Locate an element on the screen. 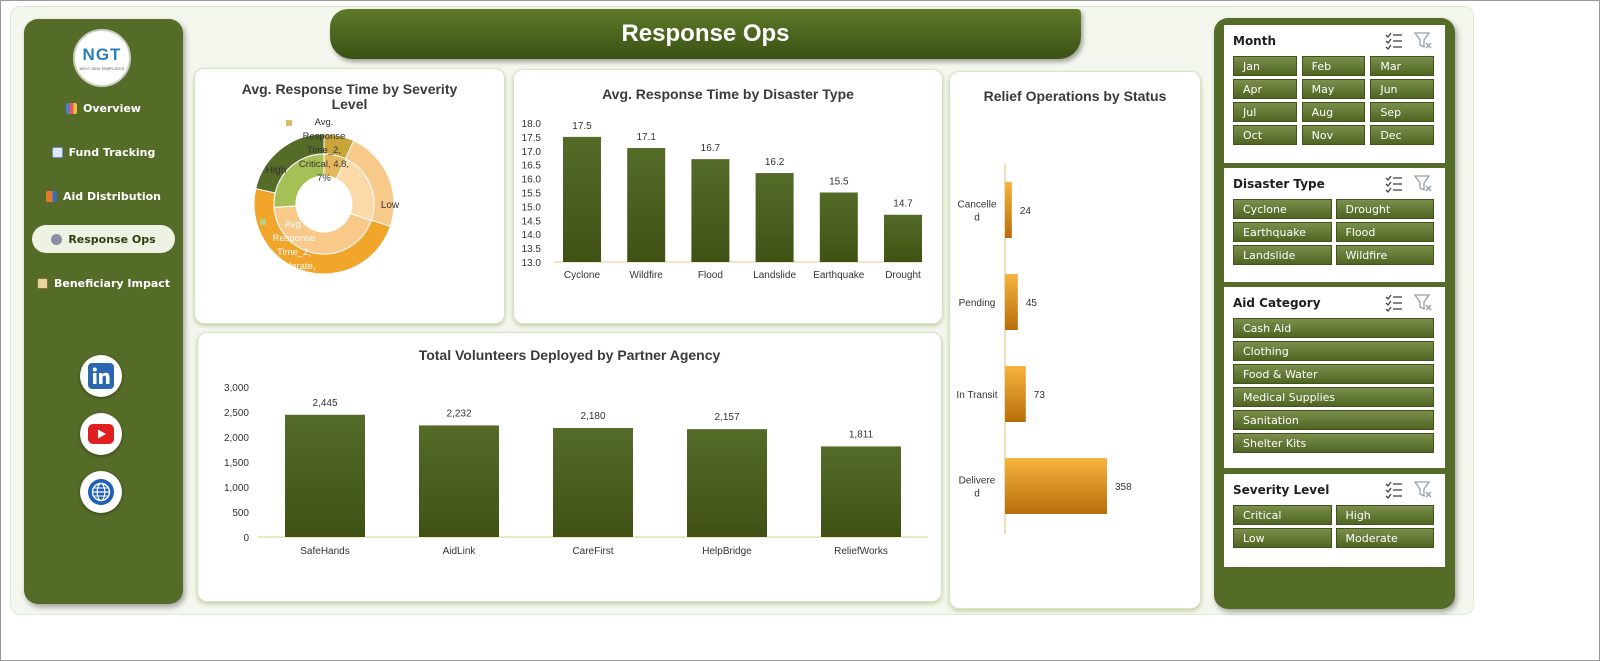 The width and height of the screenshot is (1600, 661). slicer-item-nov: Nov is located at coordinates (1333, 135).